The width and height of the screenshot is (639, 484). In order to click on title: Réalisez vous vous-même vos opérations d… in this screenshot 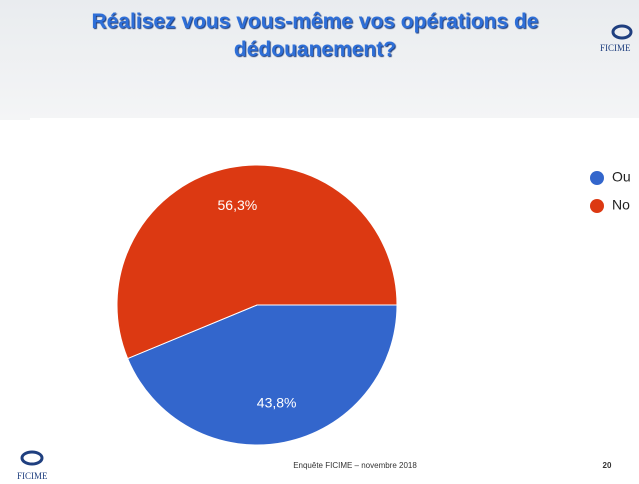, I will do `click(315, 35)`.